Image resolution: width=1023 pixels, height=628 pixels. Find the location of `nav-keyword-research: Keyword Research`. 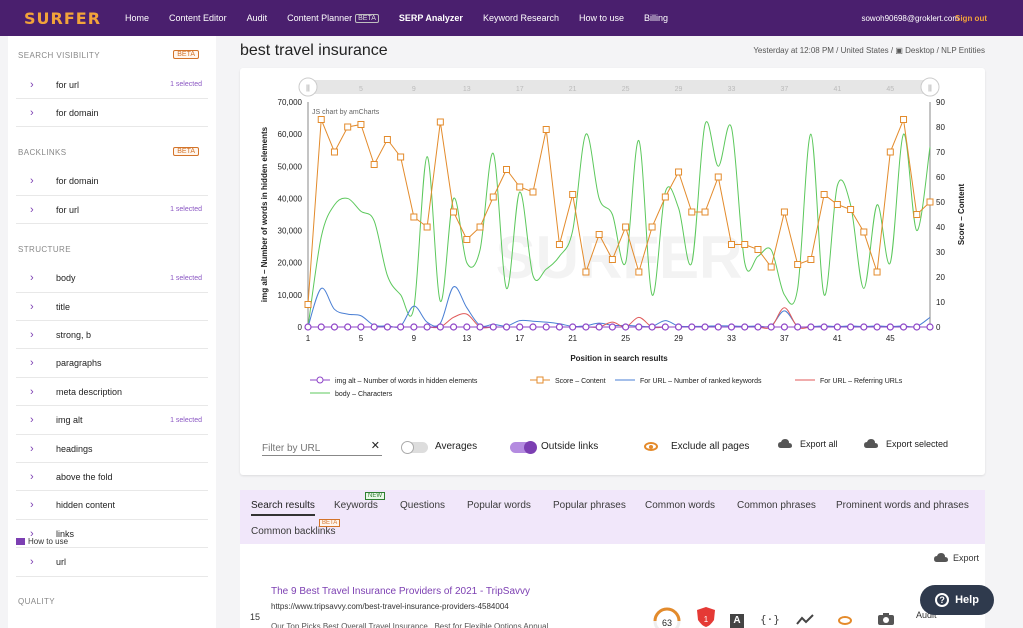

nav-keyword-research: Keyword Research is located at coordinates (521, 18).